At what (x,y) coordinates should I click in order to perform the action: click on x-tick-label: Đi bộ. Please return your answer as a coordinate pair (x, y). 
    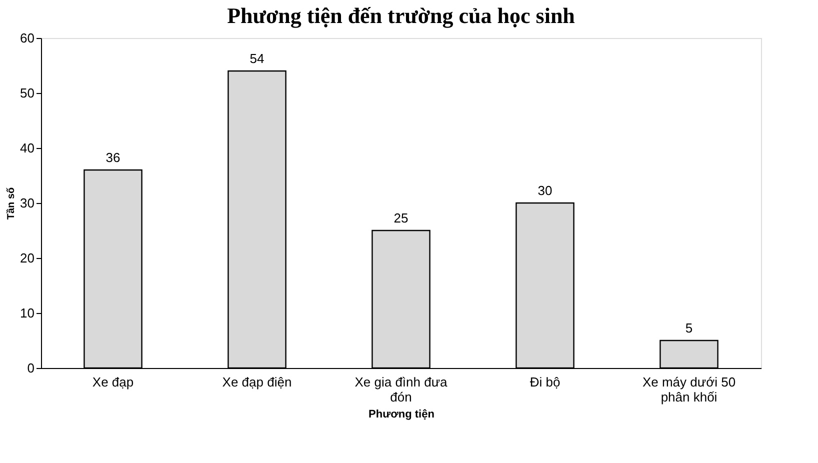
    Looking at the image, I should click on (545, 382).